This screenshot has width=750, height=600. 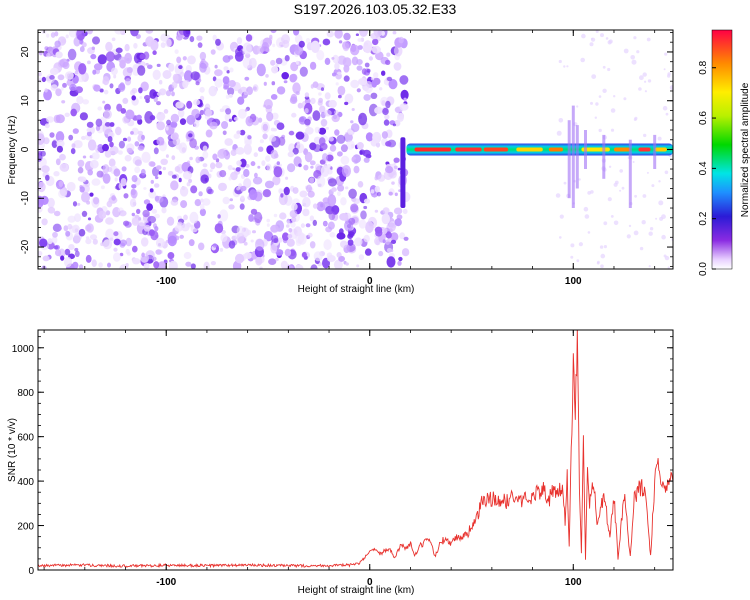 What do you see at coordinates (166, 582) in the screenshot?
I see `x-tick-label: -100` at bounding box center [166, 582].